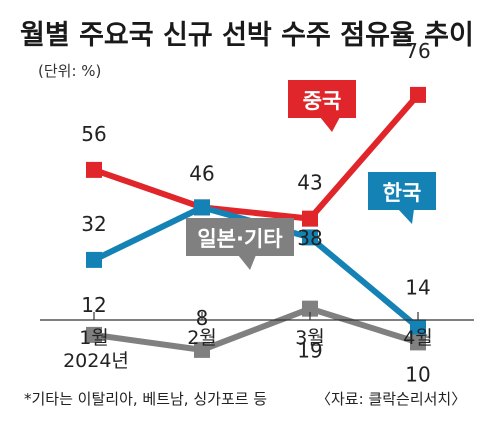  What do you see at coordinates (322, 101) in the screenshot?
I see `callout-china-label: 중국` at bounding box center [322, 101].